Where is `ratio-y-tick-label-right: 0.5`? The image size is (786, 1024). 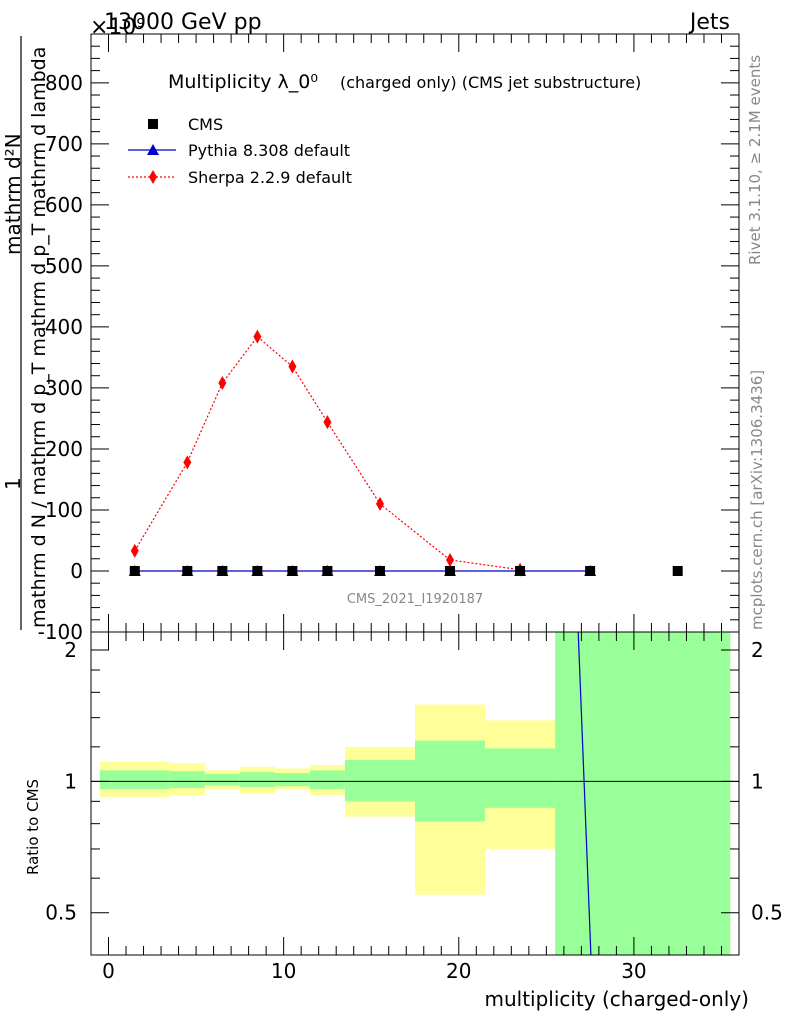 ratio-y-tick-label-right: 0.5 is located at coordinates (767, 913).